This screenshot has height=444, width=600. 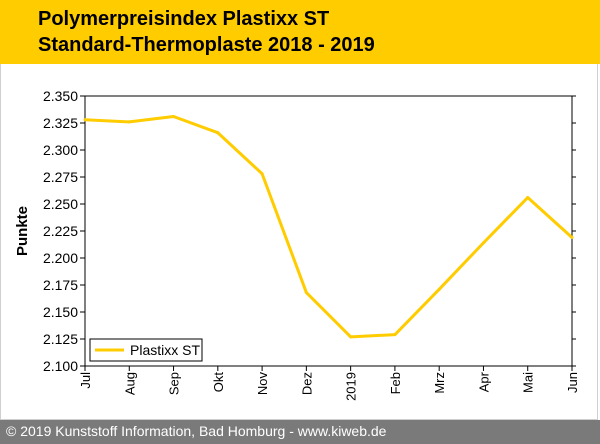 What do you see at coordinates (351, 386) in the screenshot?
I see `x-tick-label: 2019` at bounding box center [351, 386].